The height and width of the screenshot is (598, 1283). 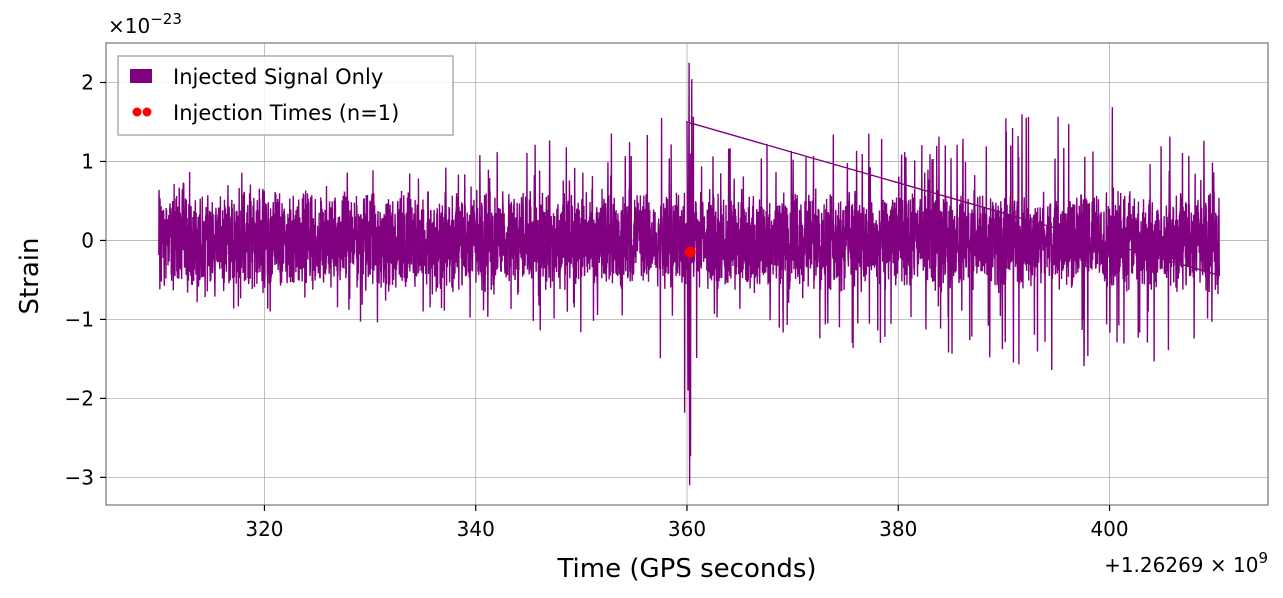 I want to click on y-tick-label: −1, so click(x=79, y=319).